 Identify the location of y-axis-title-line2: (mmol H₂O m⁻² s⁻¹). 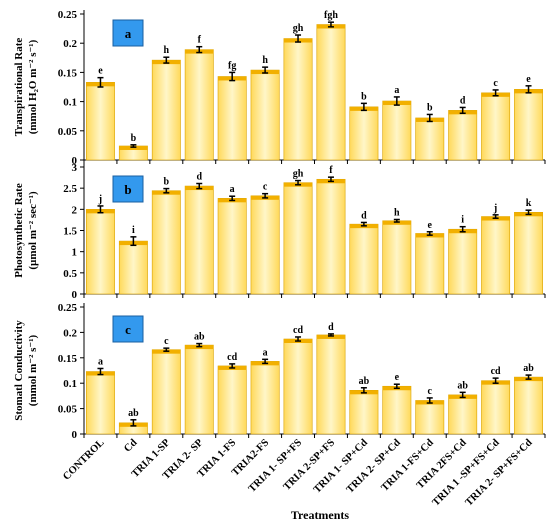
(33, 86).